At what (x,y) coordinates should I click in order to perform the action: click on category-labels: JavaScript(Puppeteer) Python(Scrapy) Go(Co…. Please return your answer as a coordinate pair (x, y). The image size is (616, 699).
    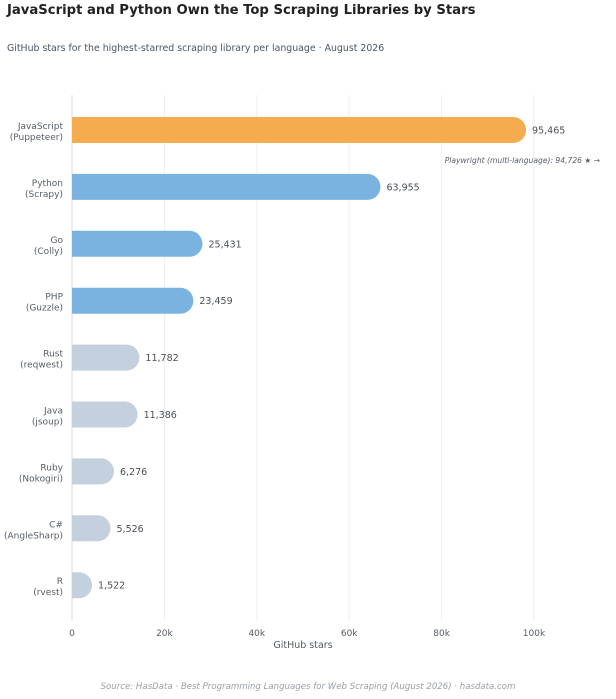
    Looking at the image, I should click on (34, 360).